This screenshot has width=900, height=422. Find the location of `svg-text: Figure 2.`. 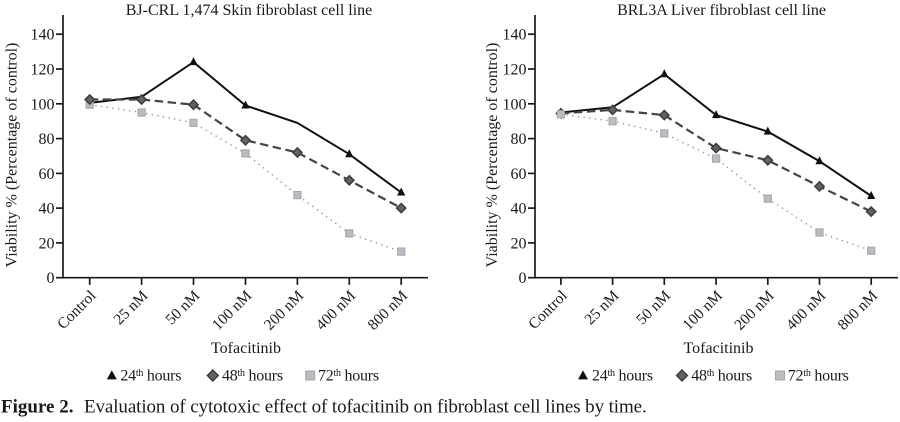

svg-text: Figure 2. is located at coordinates (37, 407).